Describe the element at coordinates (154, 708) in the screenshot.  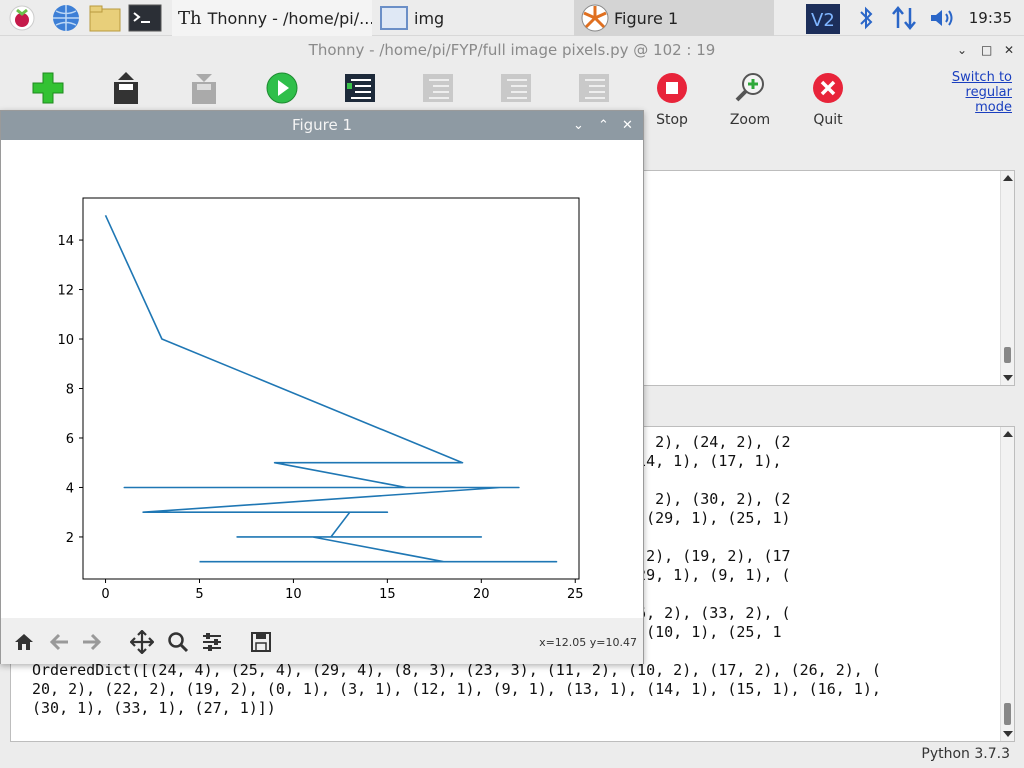
I see `shell-line: (30, 1), (33, 1), (27, 1)])` at that location.